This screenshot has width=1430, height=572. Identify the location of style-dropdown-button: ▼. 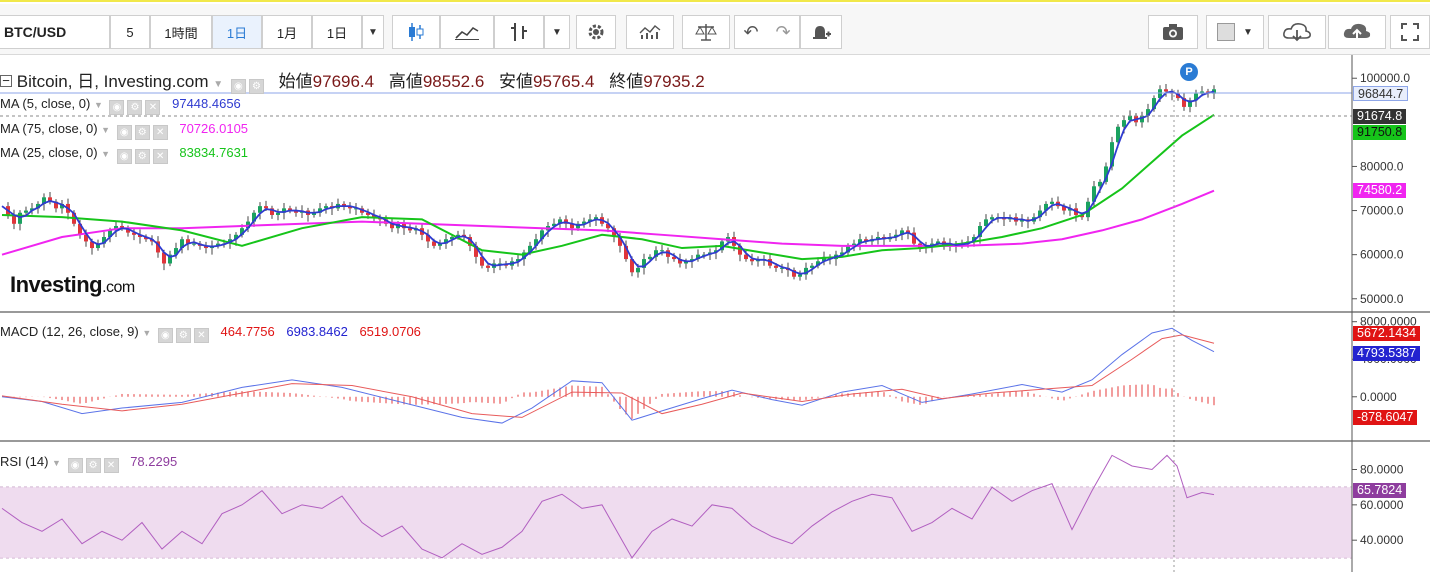
(557, 32).